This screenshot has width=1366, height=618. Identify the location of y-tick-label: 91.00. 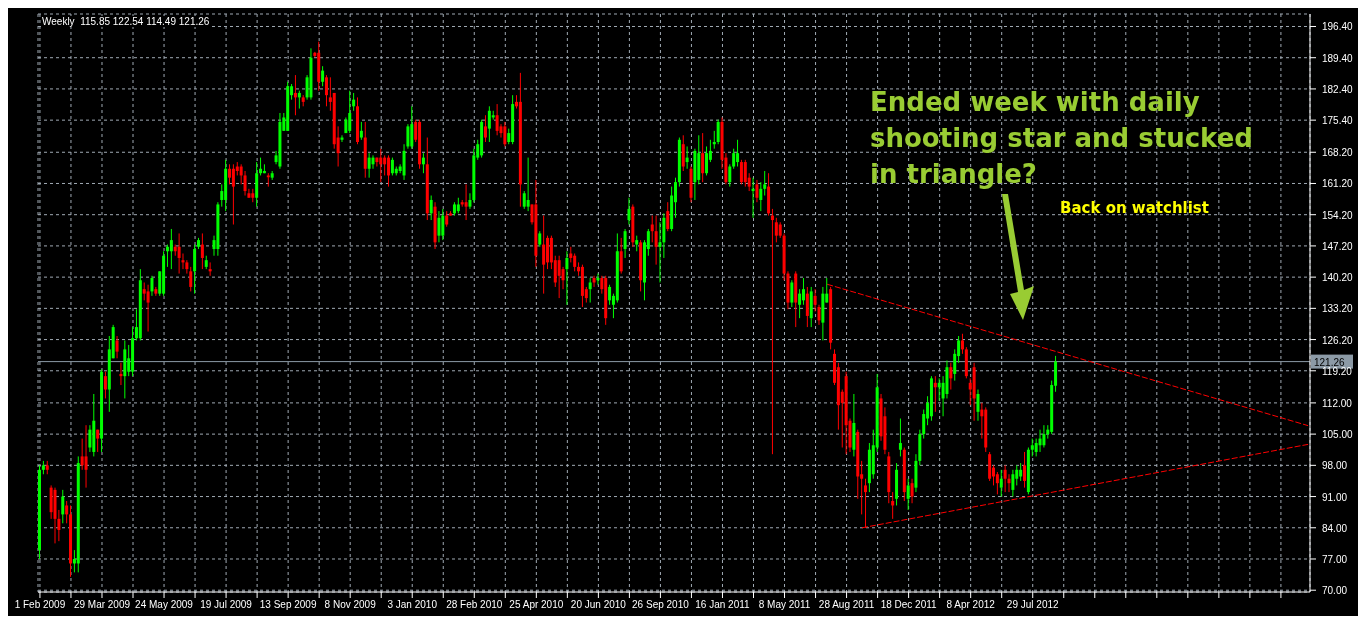
(1335, 497).